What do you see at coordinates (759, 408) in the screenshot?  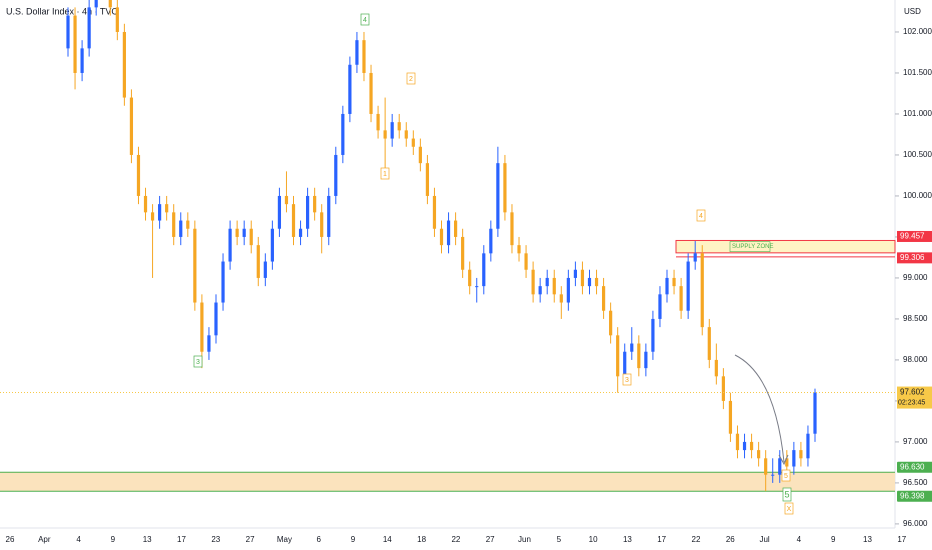 I see `arrow` at bounding box center [759, 408].